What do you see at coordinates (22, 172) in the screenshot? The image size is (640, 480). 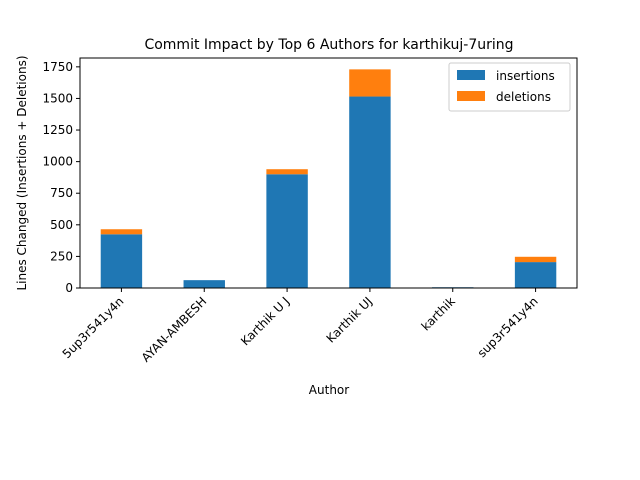 I see `y-axis-title: Lines Changed (Insertions + Deletions)` at bounding box center [22, 172].